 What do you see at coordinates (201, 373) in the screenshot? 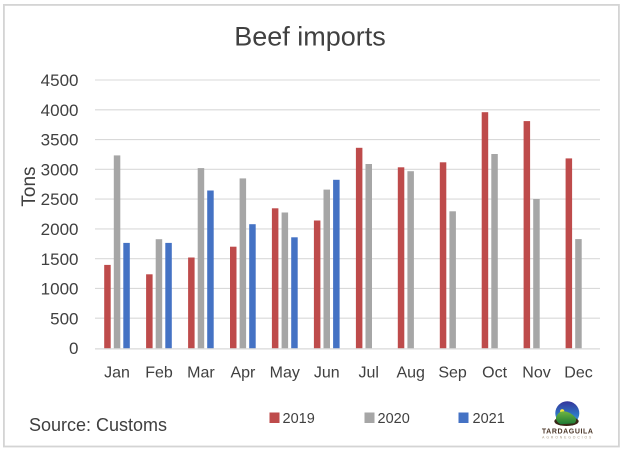
I see `svg-text: Mar` at bounding box center [201, 373].